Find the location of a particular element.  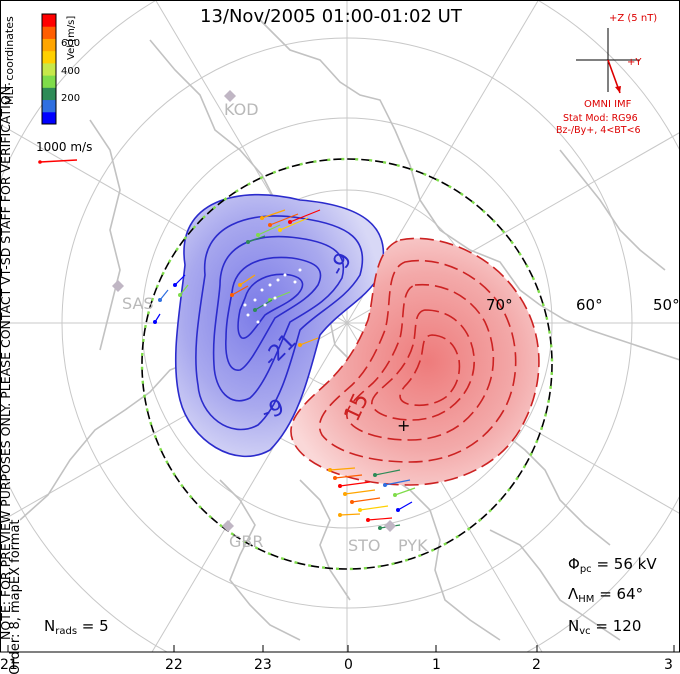

mlt-tick-21: 21 is located at coordinates (9, 665).